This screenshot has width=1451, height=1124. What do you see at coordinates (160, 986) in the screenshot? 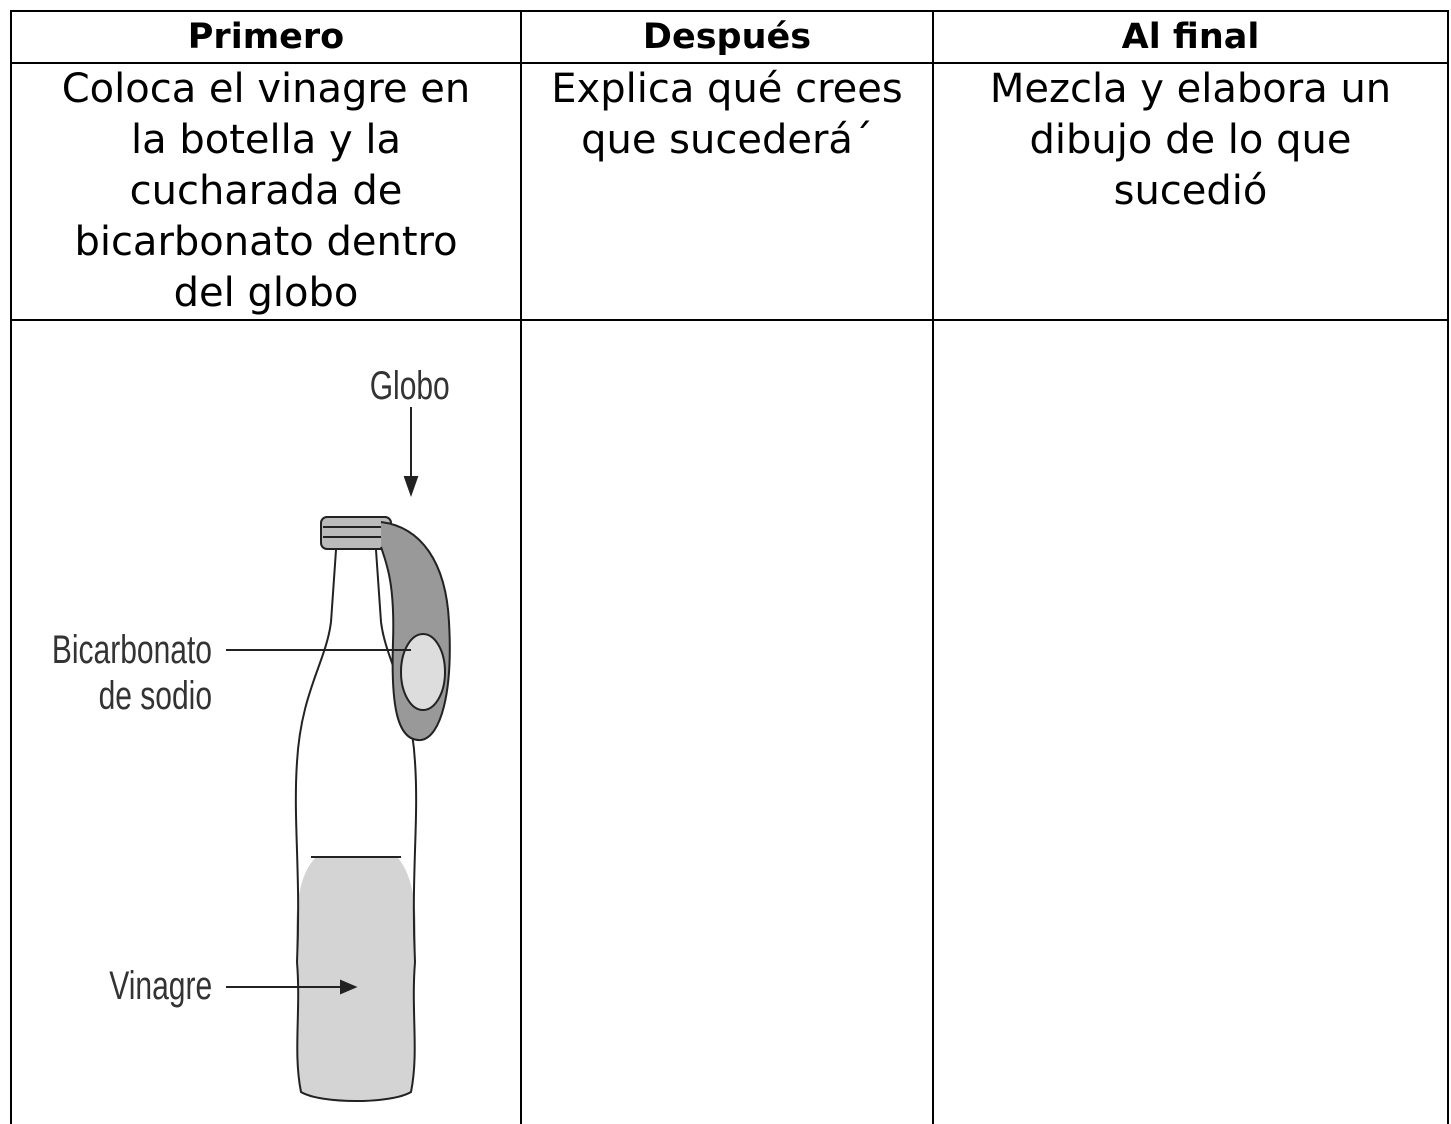
I see `label-vinegar: Vinagre` at bounding box center [160, 986].